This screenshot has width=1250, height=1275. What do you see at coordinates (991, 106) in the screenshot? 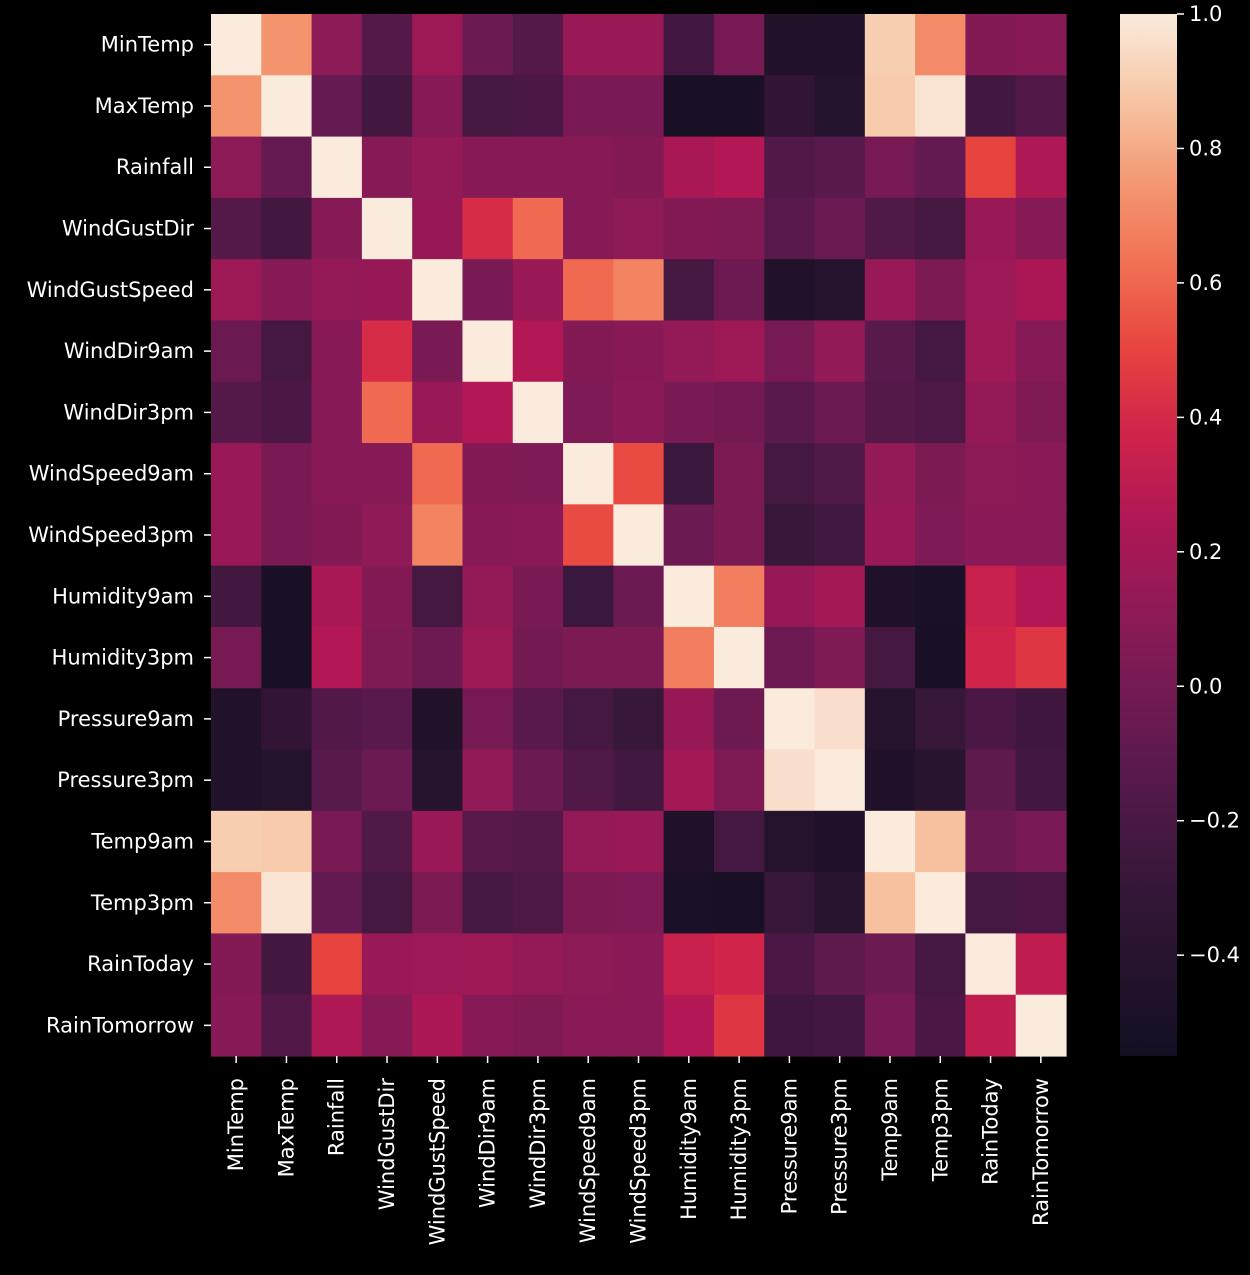
I see `heatmap-cell-maxtemp-raintoday` at bounding box center [991, 106].